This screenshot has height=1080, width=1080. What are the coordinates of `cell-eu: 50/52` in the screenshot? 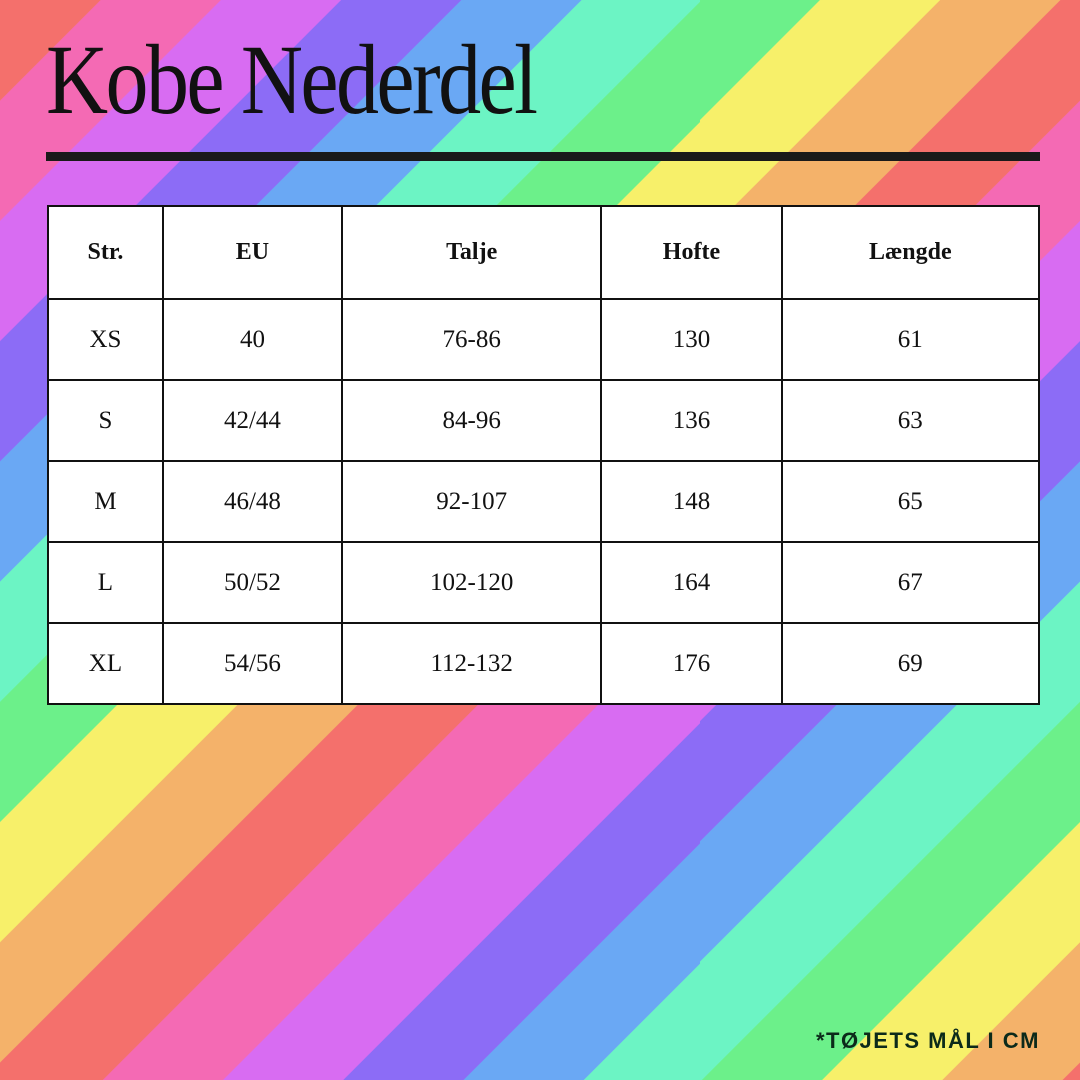 It's located at (252, 582).